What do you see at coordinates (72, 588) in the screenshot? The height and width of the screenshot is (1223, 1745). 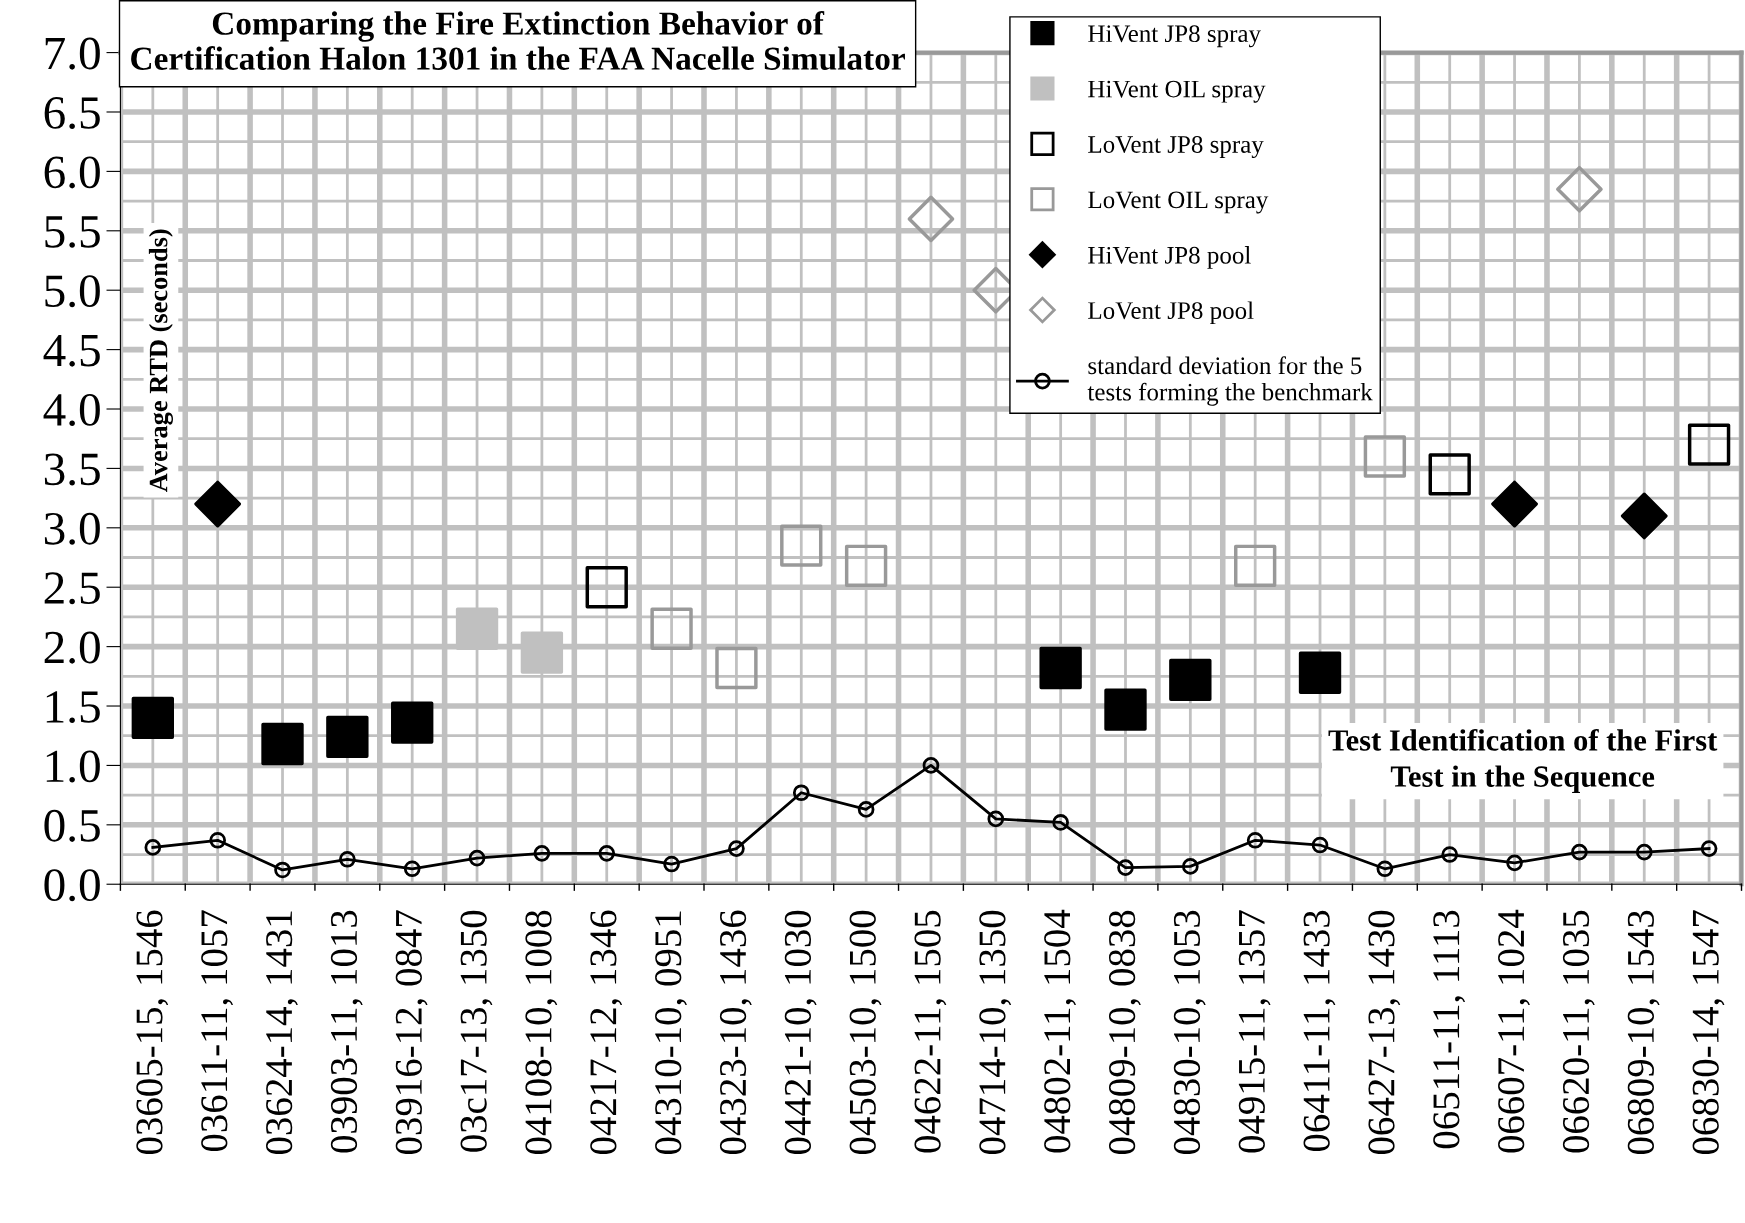 I see `y-tick-label: 2.5` at bounding box center [72, 588].